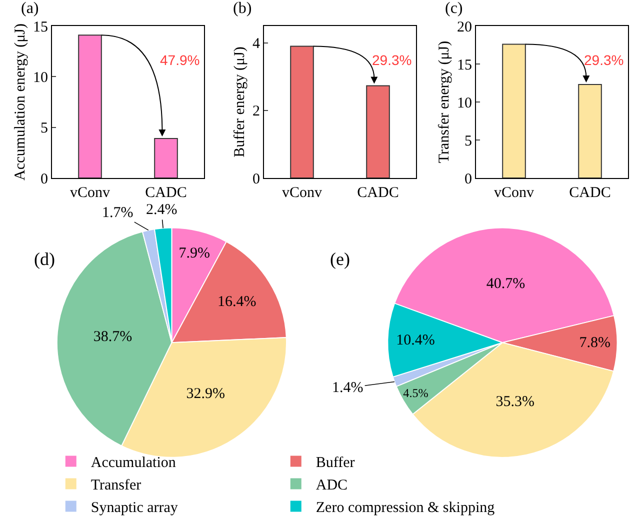 The image size is (636, 523). I want to click on y-axis-title: Buffer energy (μJ), so click(240, 102).